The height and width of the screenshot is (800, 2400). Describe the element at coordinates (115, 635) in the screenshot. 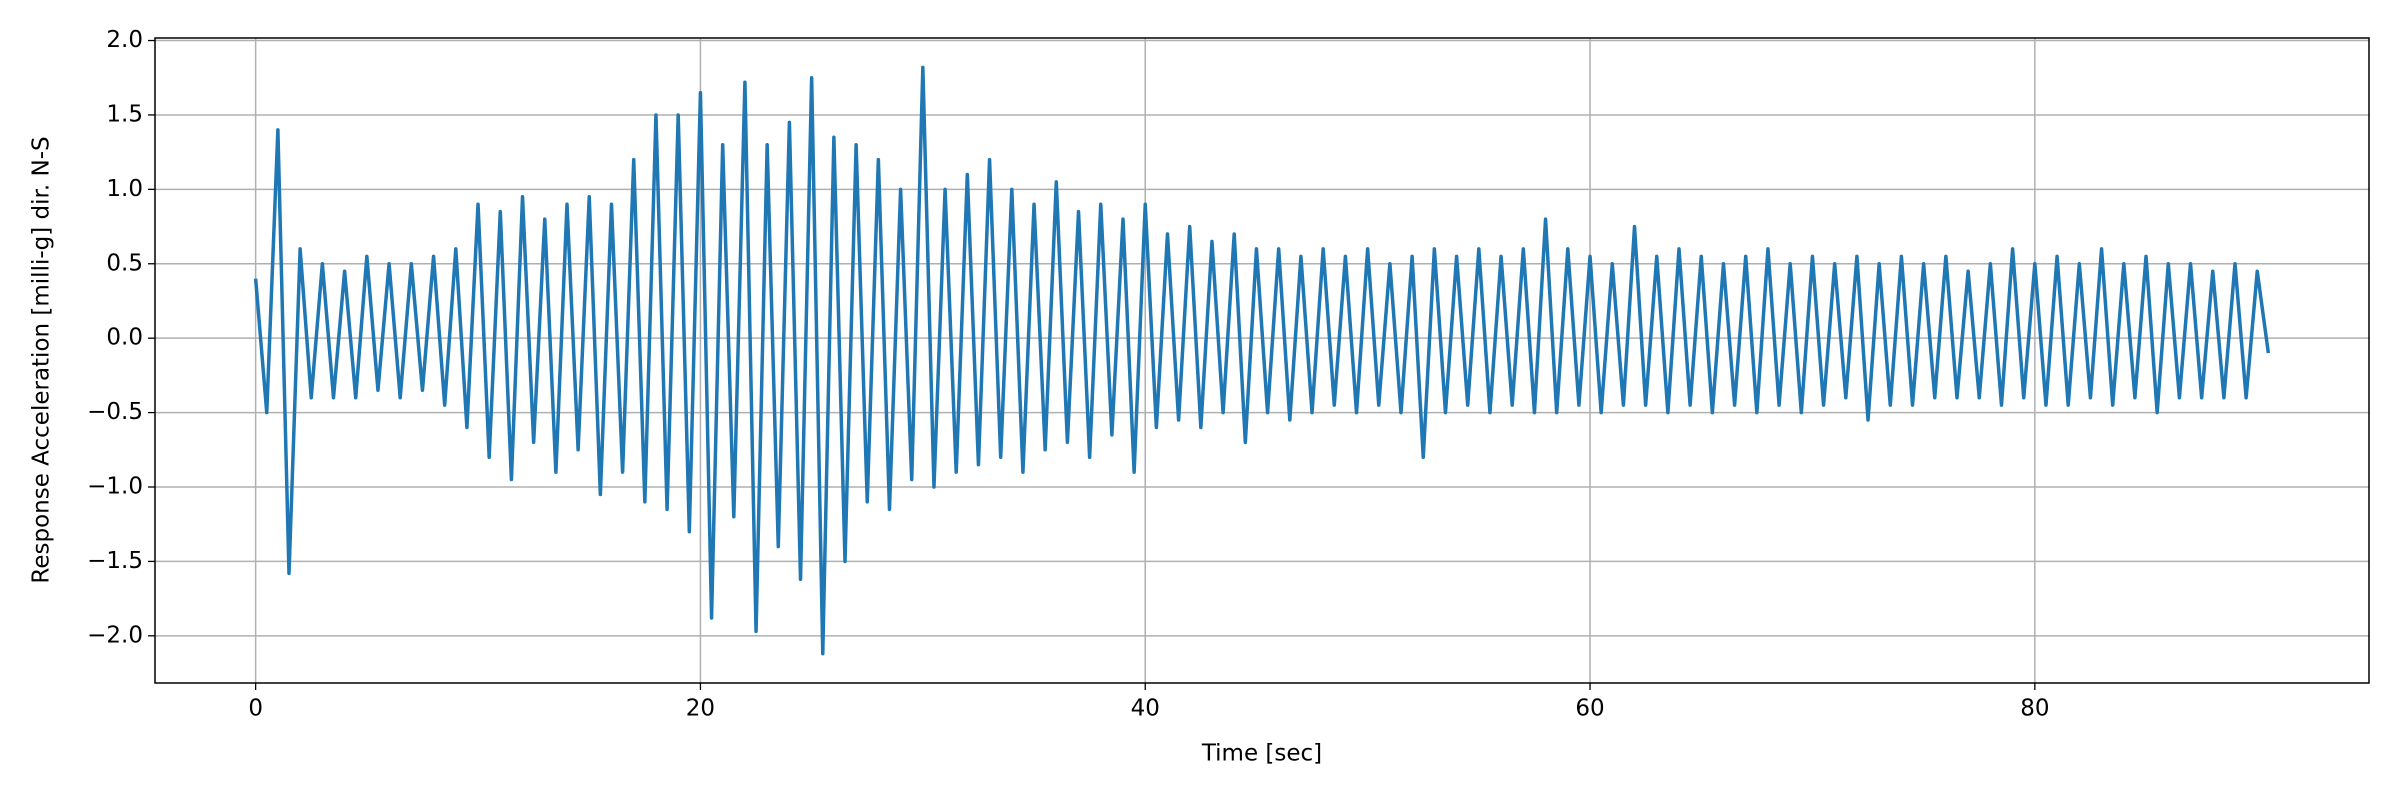

I see `y-tick-label: −2.0` at that location.